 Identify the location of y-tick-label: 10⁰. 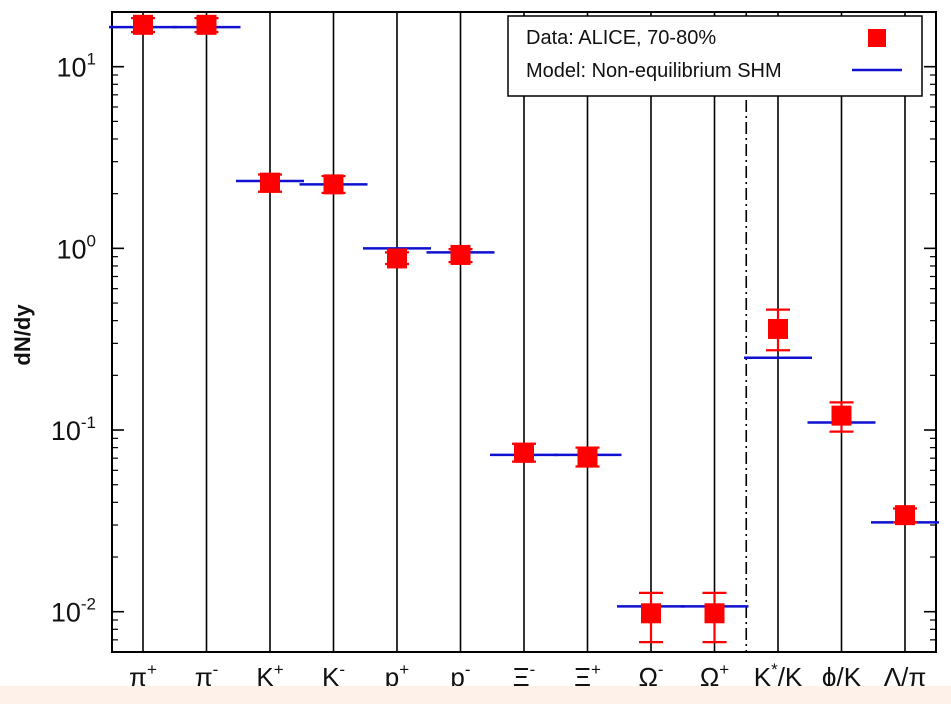
(76, 247).